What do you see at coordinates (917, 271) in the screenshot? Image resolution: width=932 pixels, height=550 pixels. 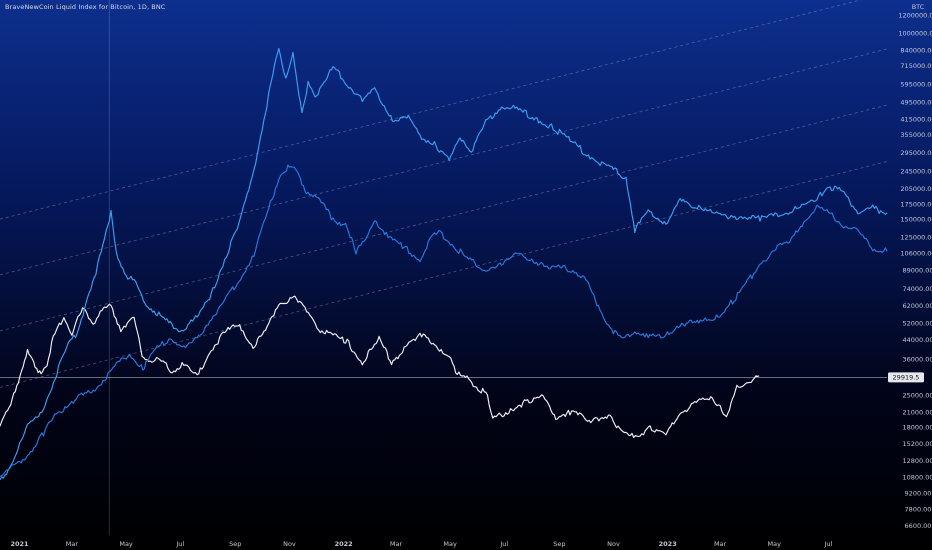 I see `price-tick-label: 89000.00` at bounding box center [917, 271].